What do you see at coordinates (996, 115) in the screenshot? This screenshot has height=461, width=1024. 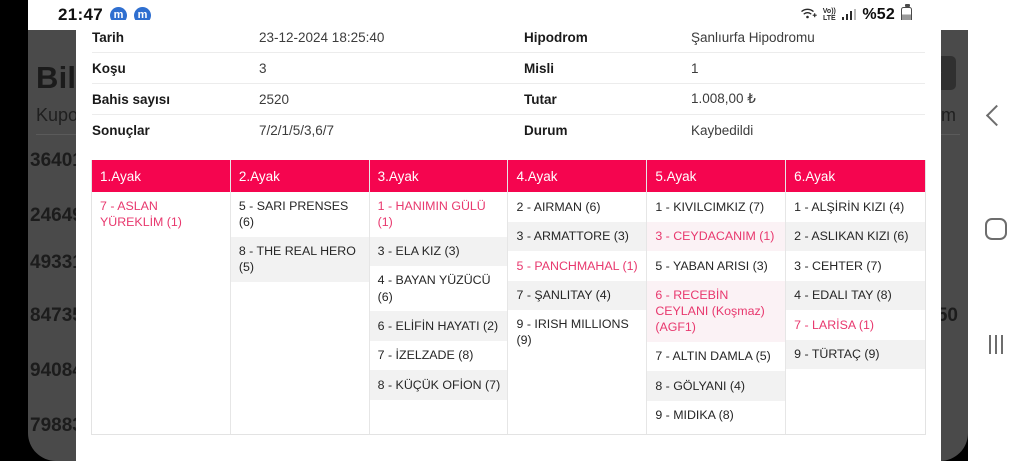 I see `back-chevron-icon` at bounding box center [996, 115].